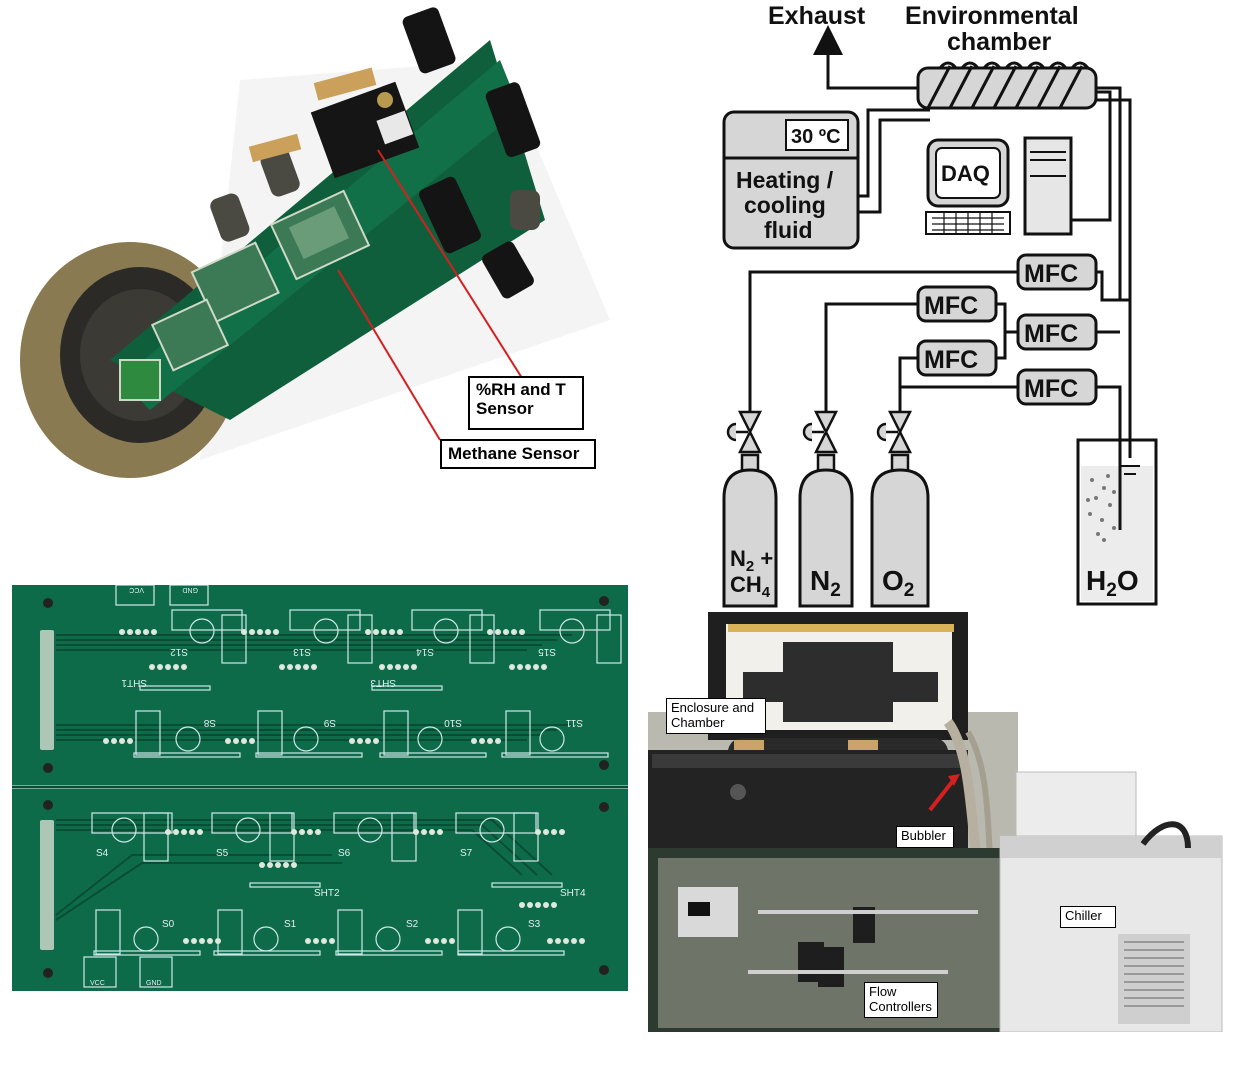 The width and height of the screenshot is (1254, 1067). What do you see at coordinates (863, 947) in the screenshot?
I see `flow-controller-units` at bounding box center [863, 947].